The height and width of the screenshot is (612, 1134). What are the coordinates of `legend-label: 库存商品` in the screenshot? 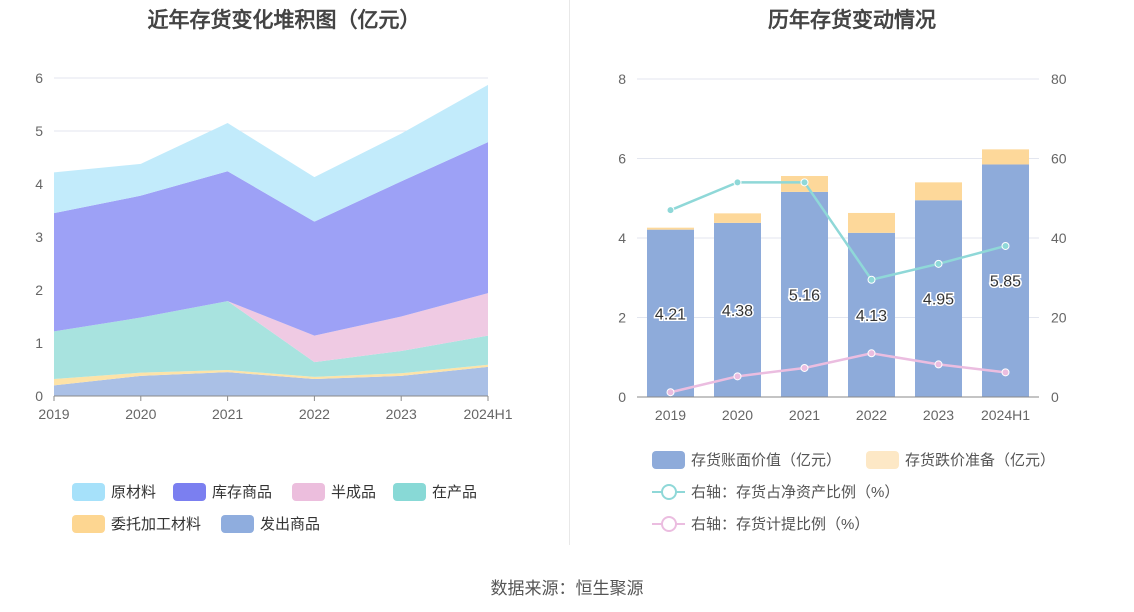 It's located at (242, 492).